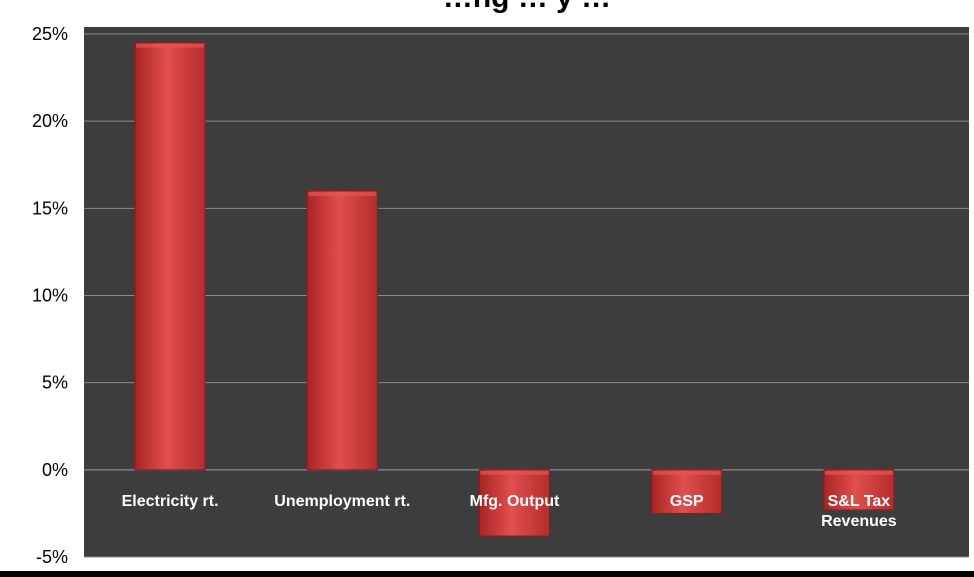  I want to click on category-label: S&L Tax Revenues, so click(859, 511).